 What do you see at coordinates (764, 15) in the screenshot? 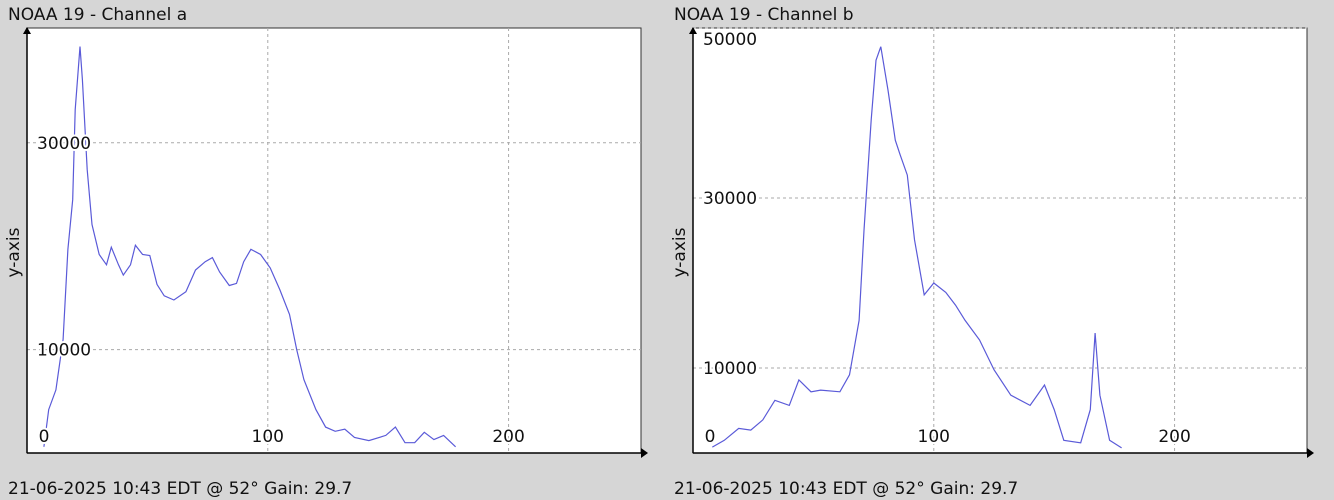
I see `chart-title: NOAA 19 - Channel b` at bounding box center [764, 15].